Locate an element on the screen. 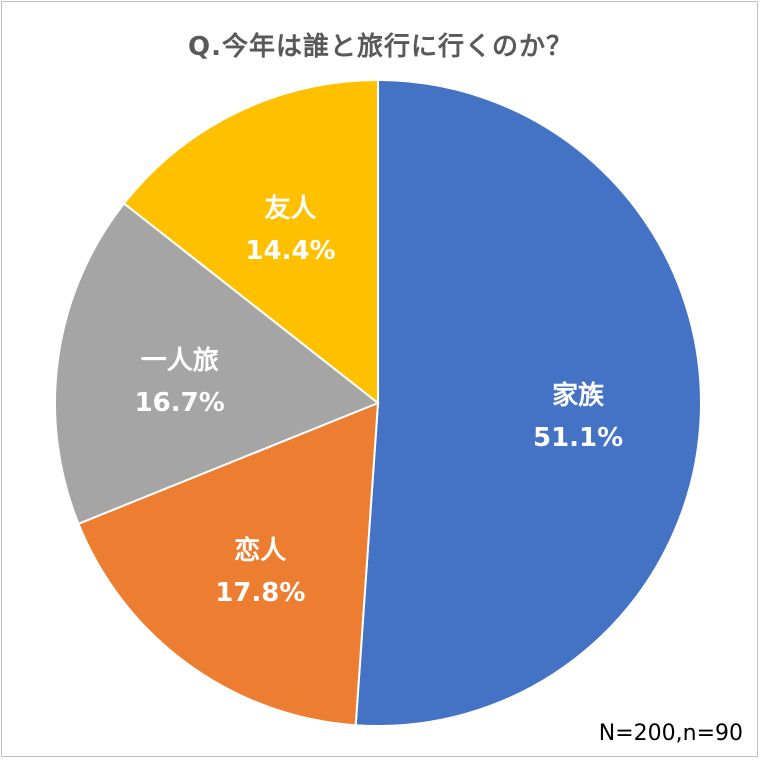 The height and width of the screenshot is (771, 765). slice-category-label: 友人 is located at coordinates (290, 209).